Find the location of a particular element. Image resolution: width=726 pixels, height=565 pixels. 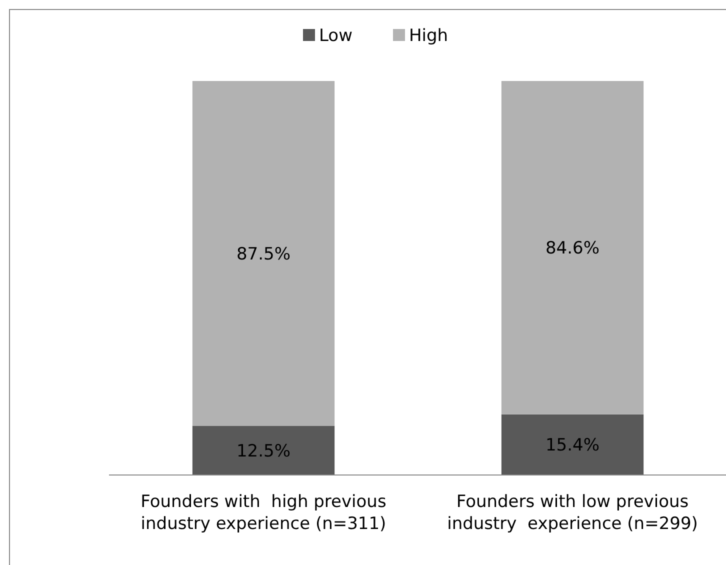

data-label: 15.4% is located at coordinates (572, 446).